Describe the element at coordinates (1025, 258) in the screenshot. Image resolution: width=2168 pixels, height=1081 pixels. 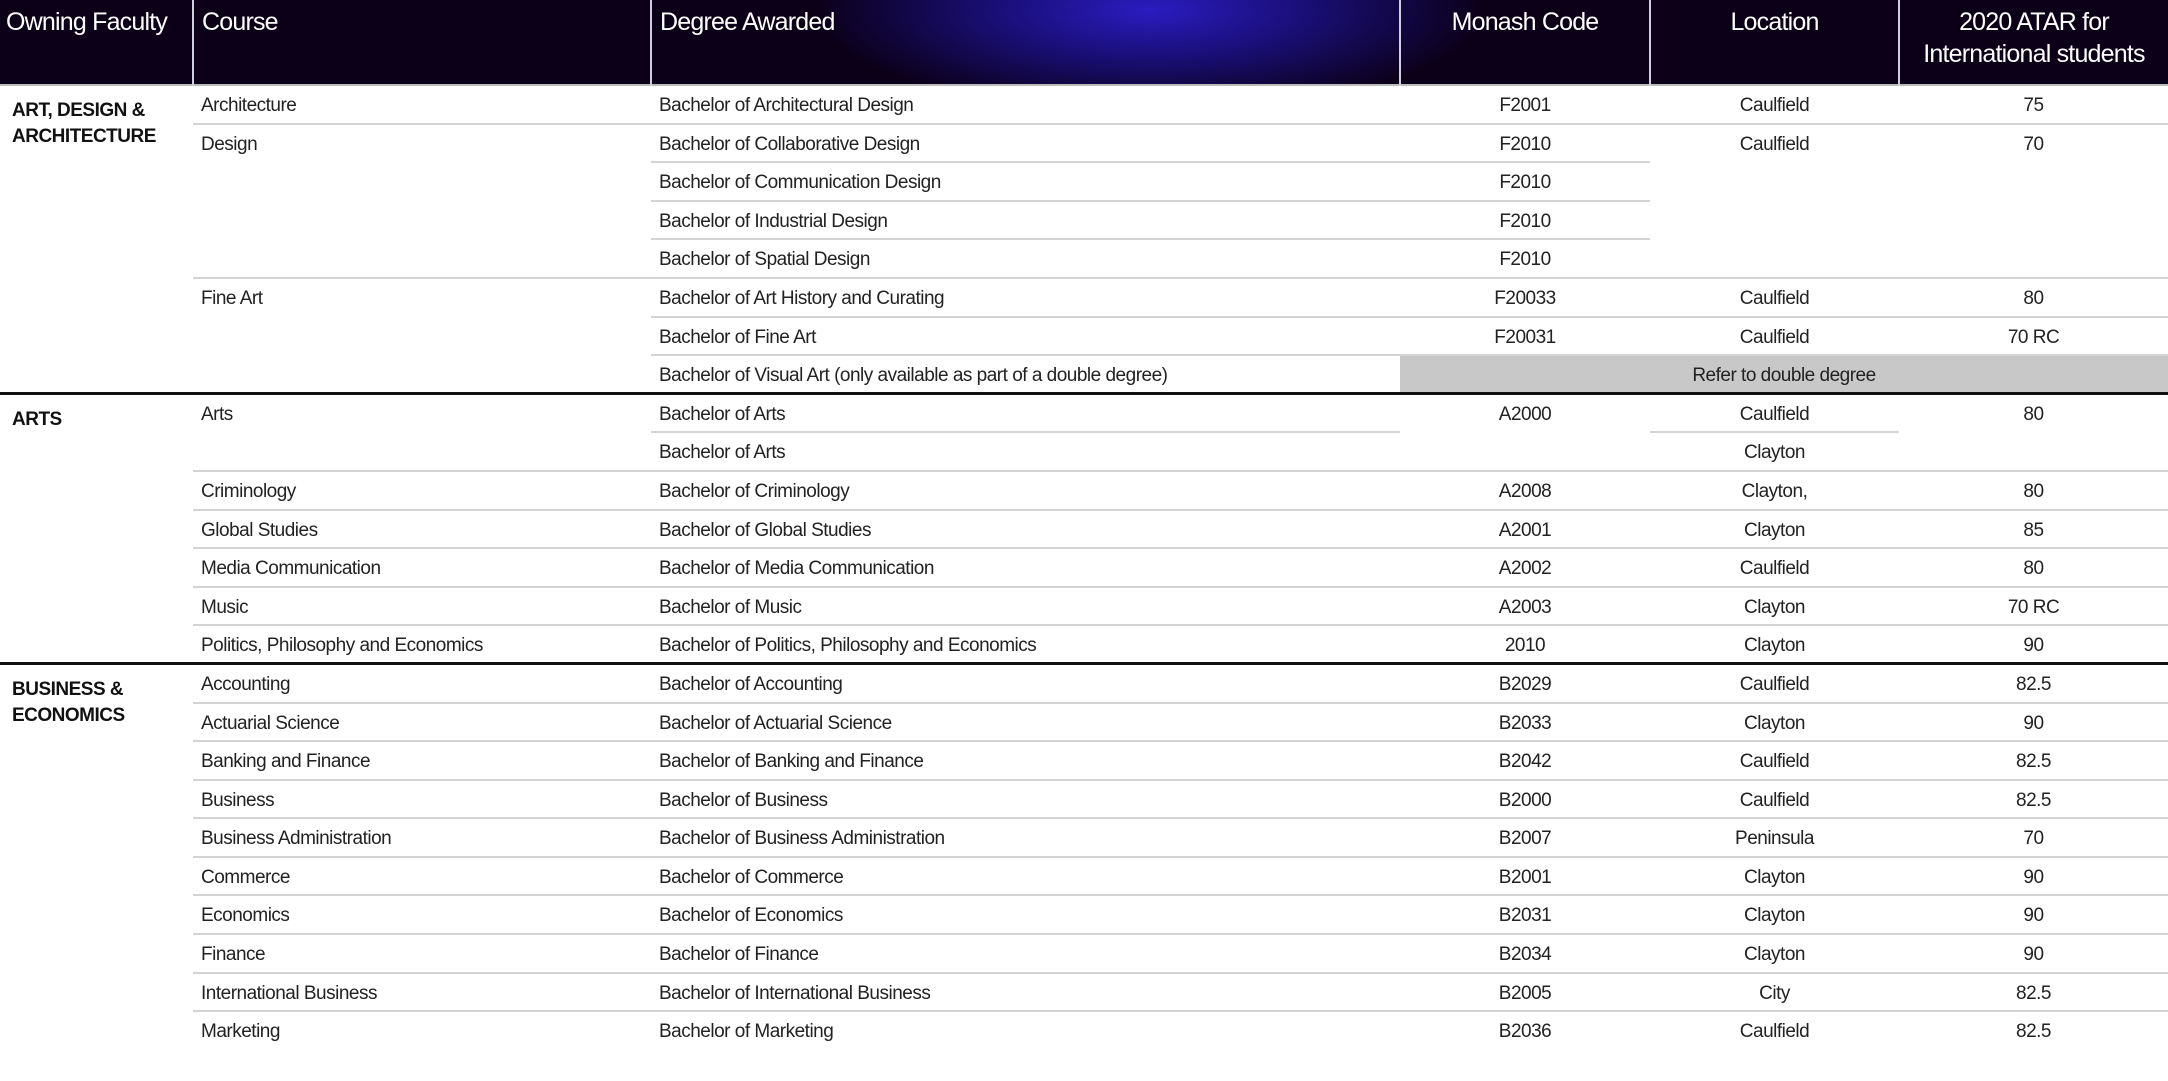
I see `degree-cell: Bachelor of Spatial Design` at that location.